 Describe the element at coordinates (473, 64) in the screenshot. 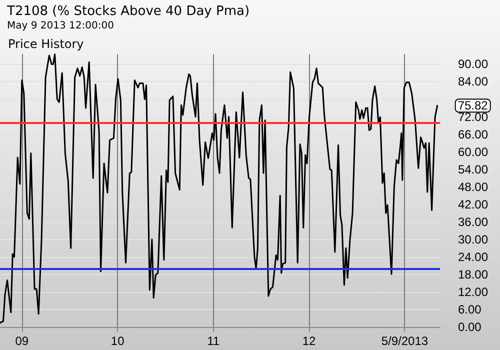

I see `y-tick-label: 90.00` at that location.